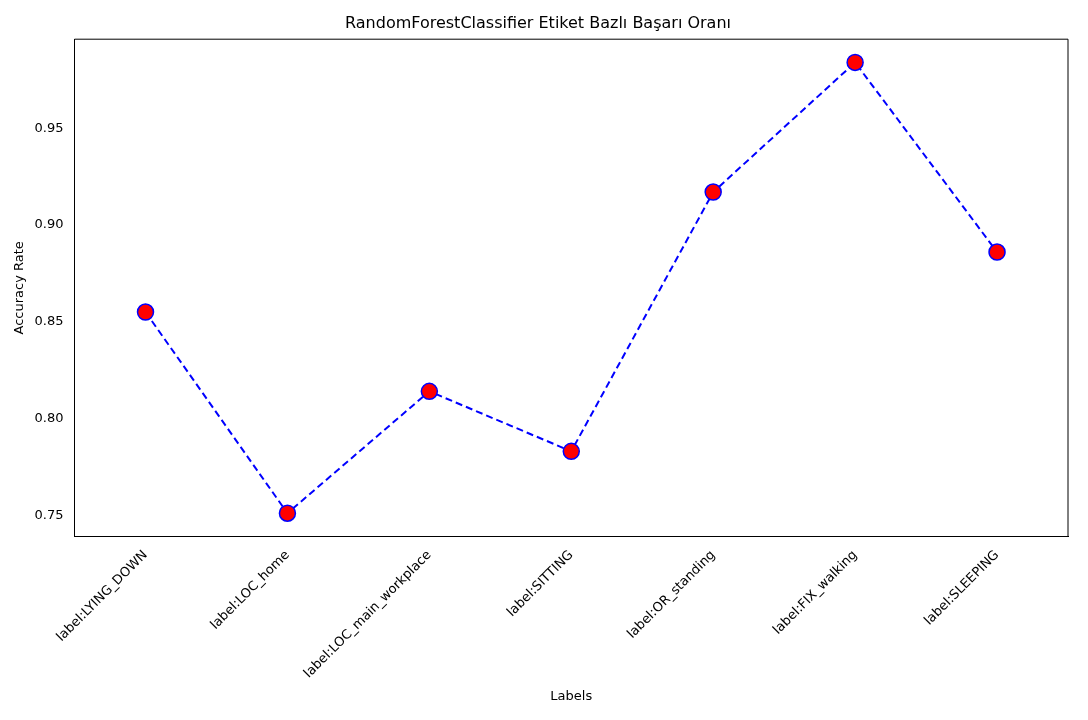  I want to click on chart-title: RandomForestClassifier Etiket Bazlı Başarı Oranı, so click(538, 22).